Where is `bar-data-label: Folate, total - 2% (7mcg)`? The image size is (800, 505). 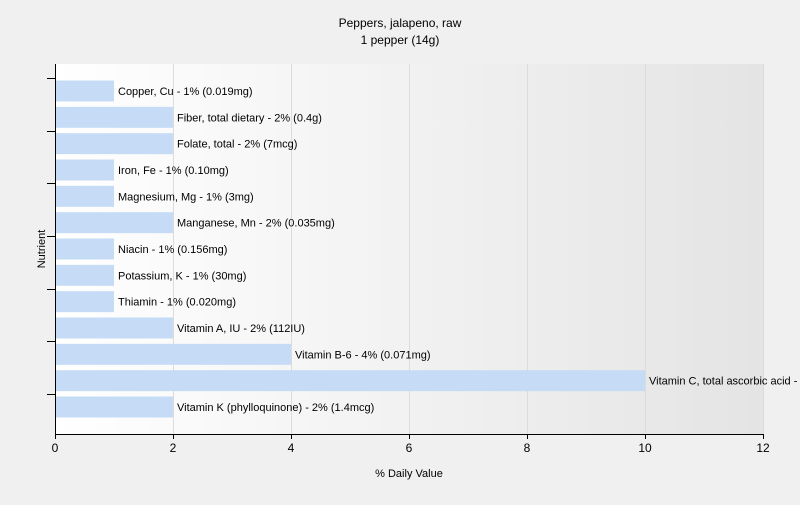
bar-data-label: Folate, total - 2% (7mcg) is located at coordinates (237, 145).